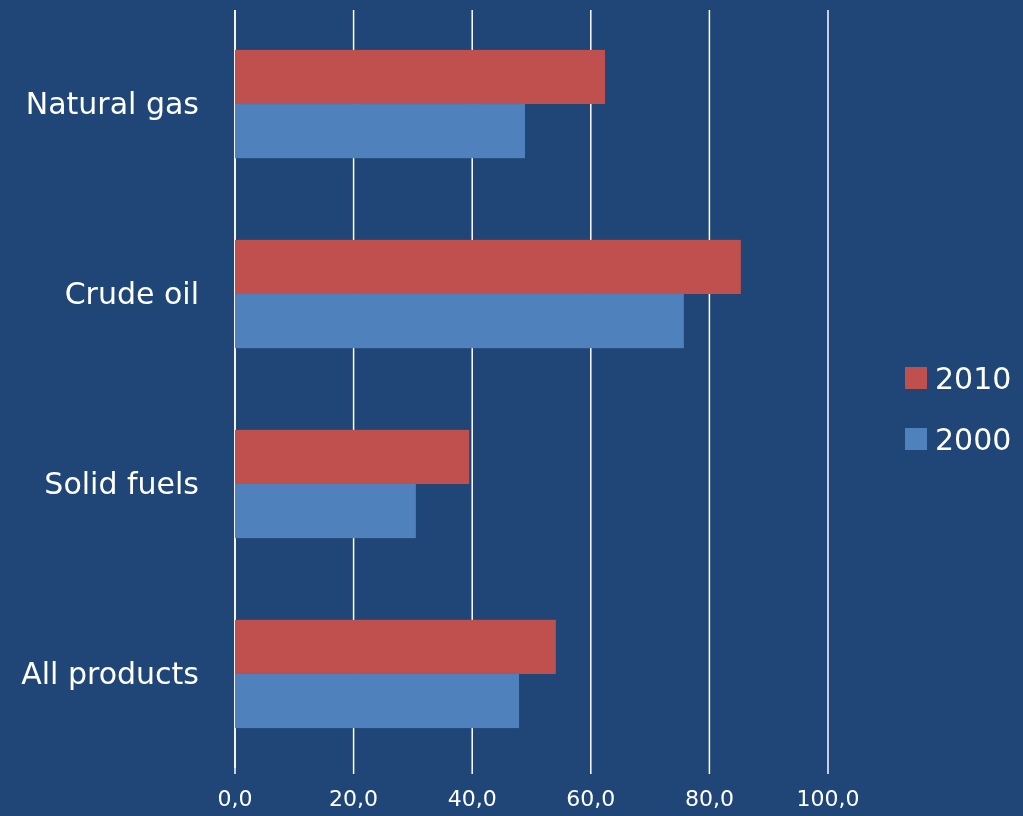 The height and width of the screenshot is (816, 1023). Describe the element at coordinates (828, 798) in the screenshot. I see `x-tick-label: 100,0` at that location.